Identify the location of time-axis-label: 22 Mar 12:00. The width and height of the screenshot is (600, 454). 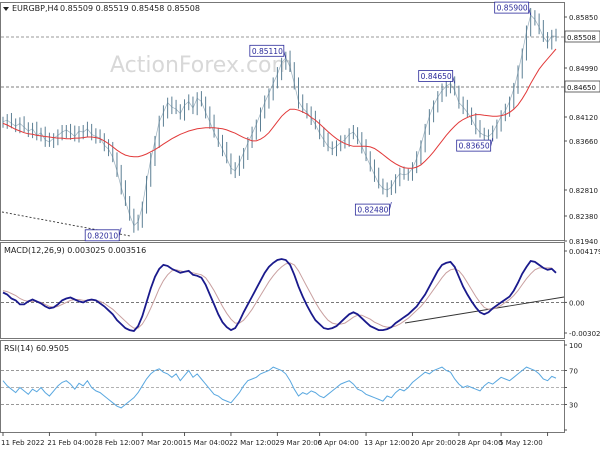
(252, 443).